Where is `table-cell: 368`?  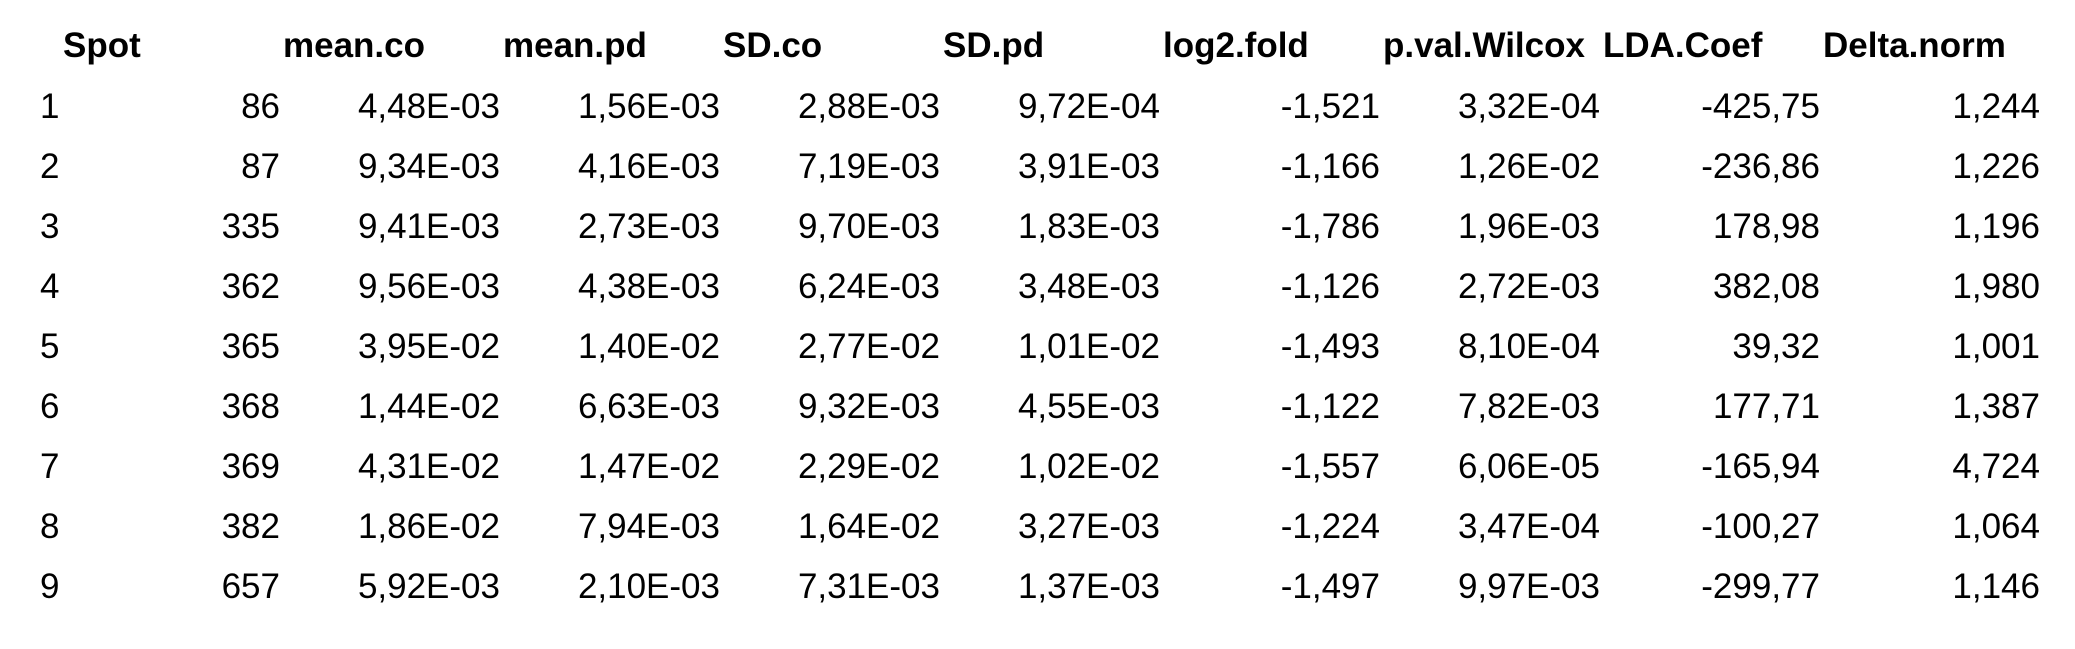 table-cell: 368 is located at coordinates (250, 406).